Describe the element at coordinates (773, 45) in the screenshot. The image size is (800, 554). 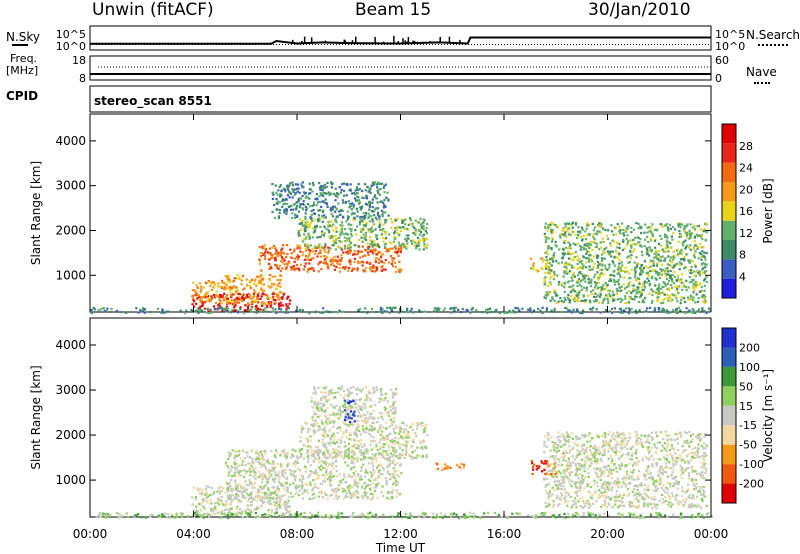
I see `nsearch-legend-line` at that location.